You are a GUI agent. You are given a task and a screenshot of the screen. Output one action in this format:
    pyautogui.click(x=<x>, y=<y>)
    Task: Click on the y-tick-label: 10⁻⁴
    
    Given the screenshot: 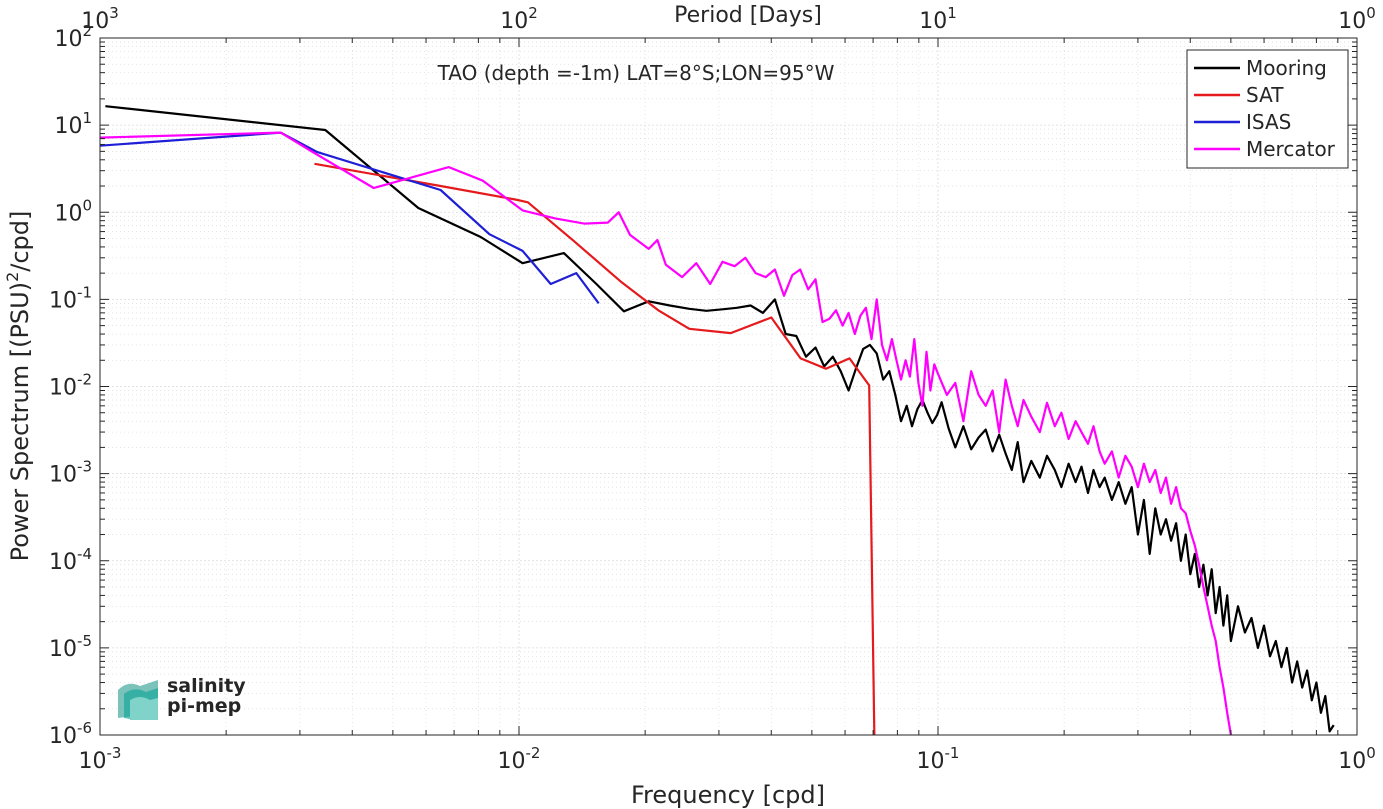 What is the action you would take?
    pyautogui.click(x=70, y=560)
    